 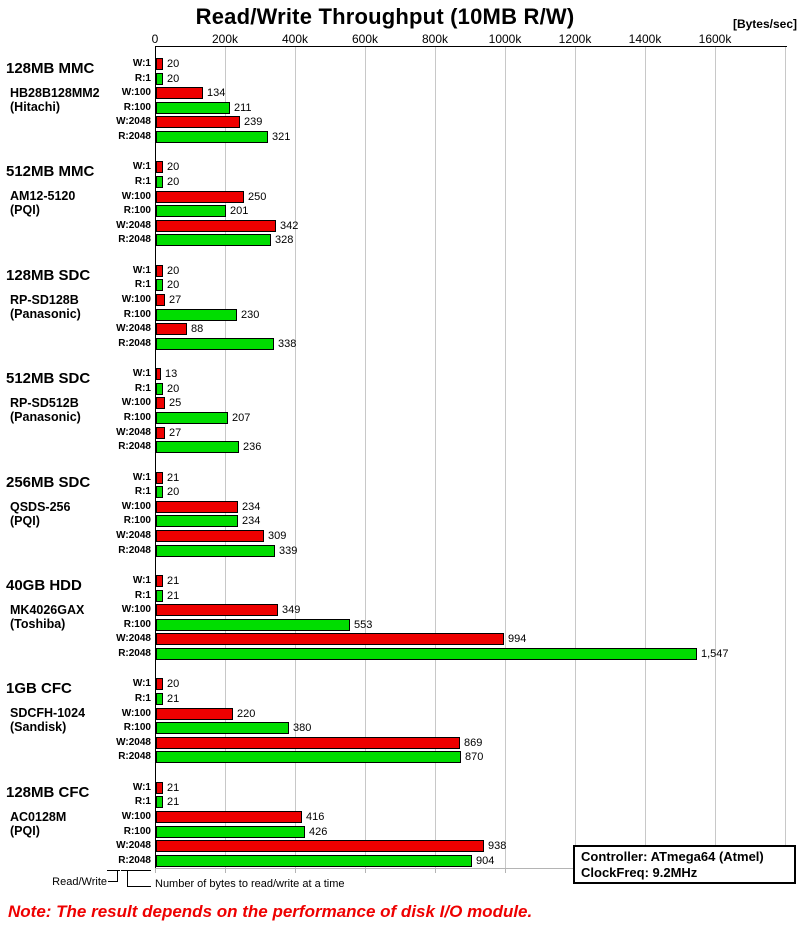 What do you see at coordinates (246, 714) in the screenshot?
I see `bar-value-label: 220` at bounding box center [246, 714].